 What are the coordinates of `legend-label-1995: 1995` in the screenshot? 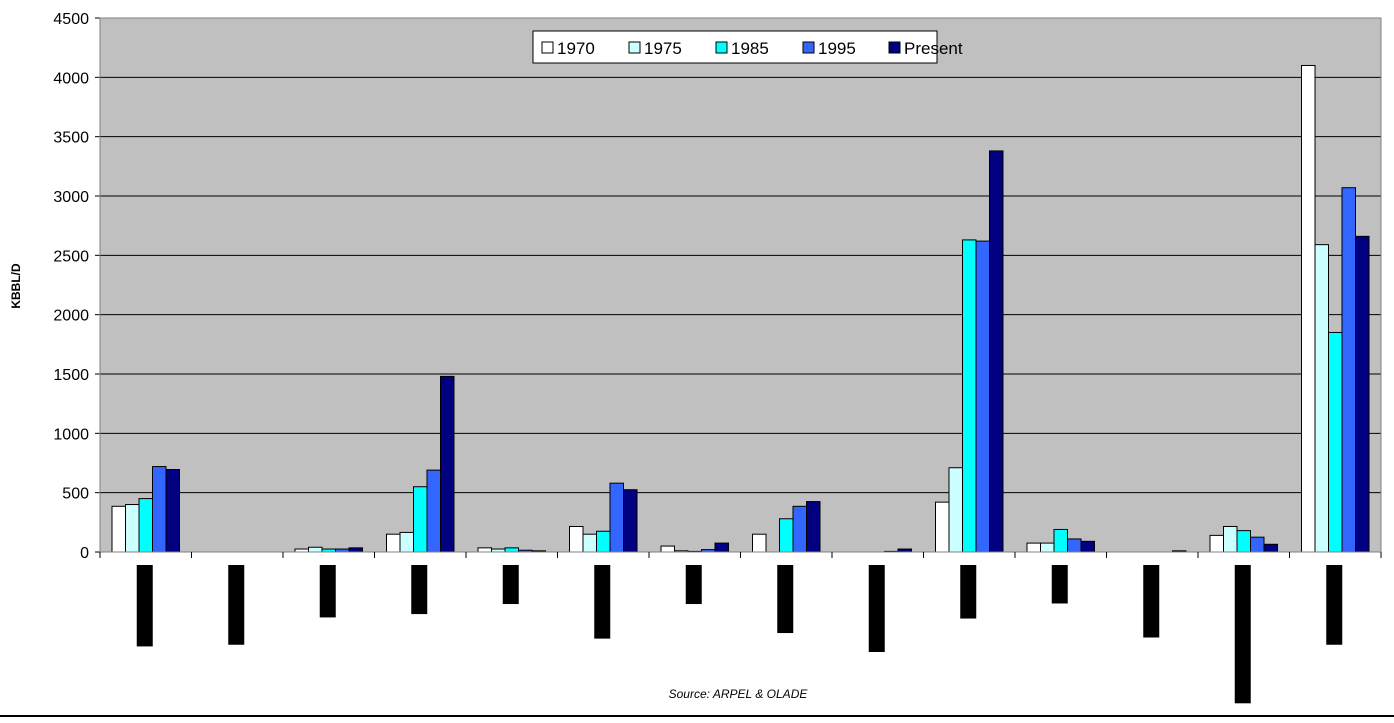 It's located at (837, 48).